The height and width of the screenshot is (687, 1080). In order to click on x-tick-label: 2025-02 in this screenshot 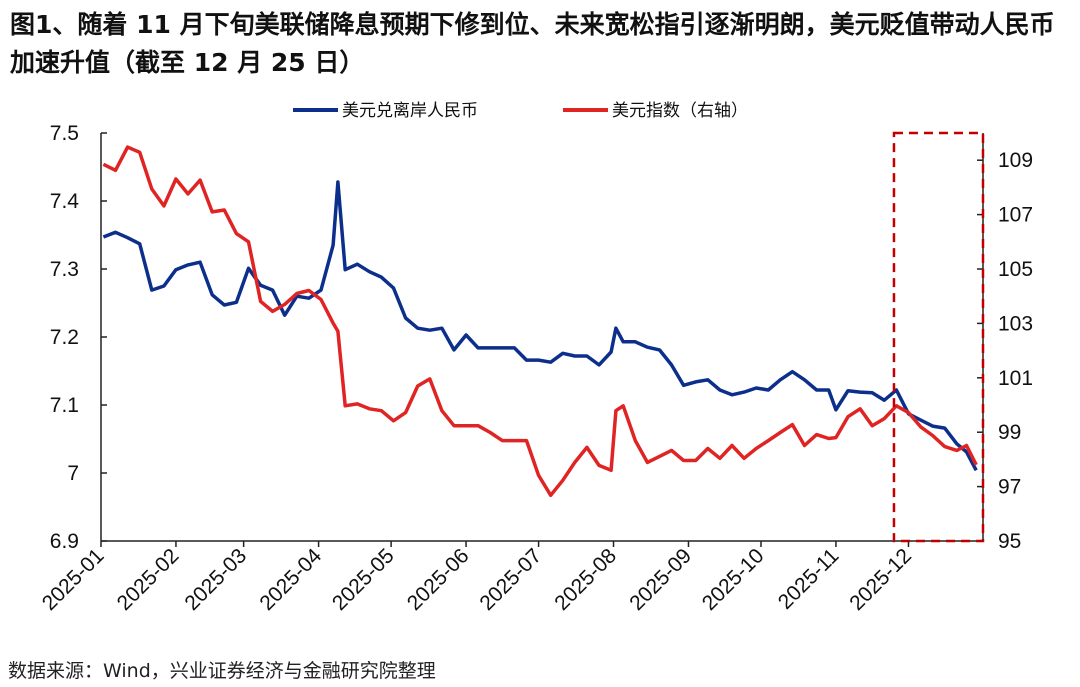, I will do `click(148, 579)`.